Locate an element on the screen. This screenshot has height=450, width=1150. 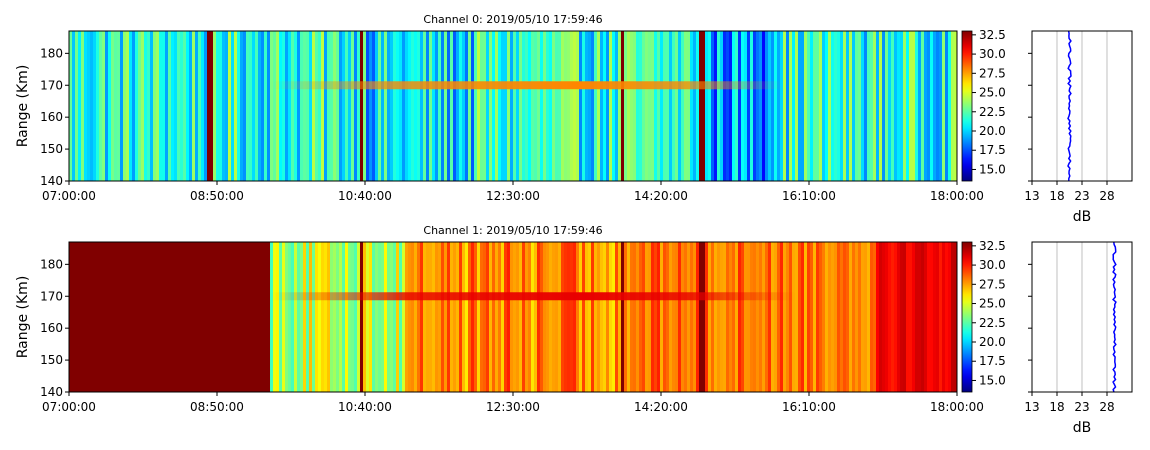
colorbar-tick-label: 15.0 is located at coordinates (992, 380).